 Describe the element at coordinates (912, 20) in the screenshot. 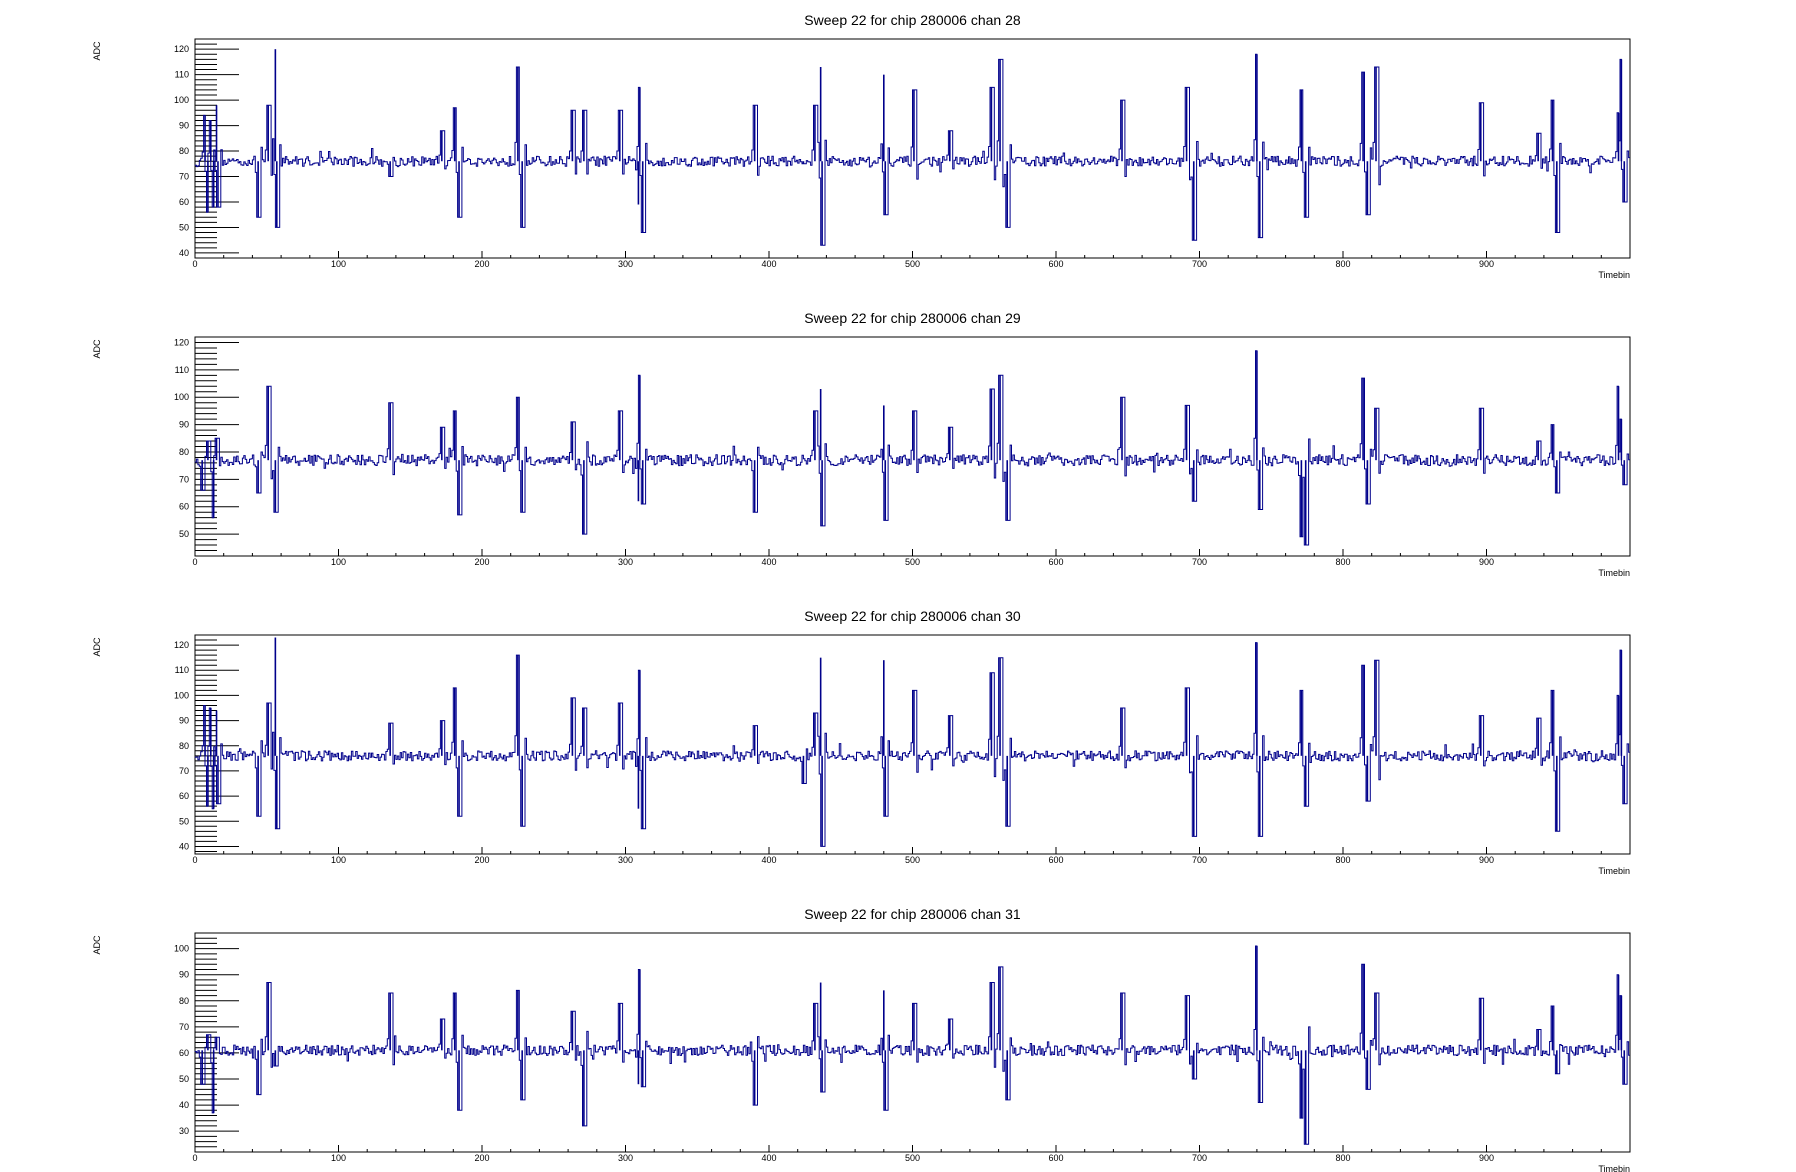

I see `chart-title: Sweep 22 for chip 280006 chan 28` at that location.